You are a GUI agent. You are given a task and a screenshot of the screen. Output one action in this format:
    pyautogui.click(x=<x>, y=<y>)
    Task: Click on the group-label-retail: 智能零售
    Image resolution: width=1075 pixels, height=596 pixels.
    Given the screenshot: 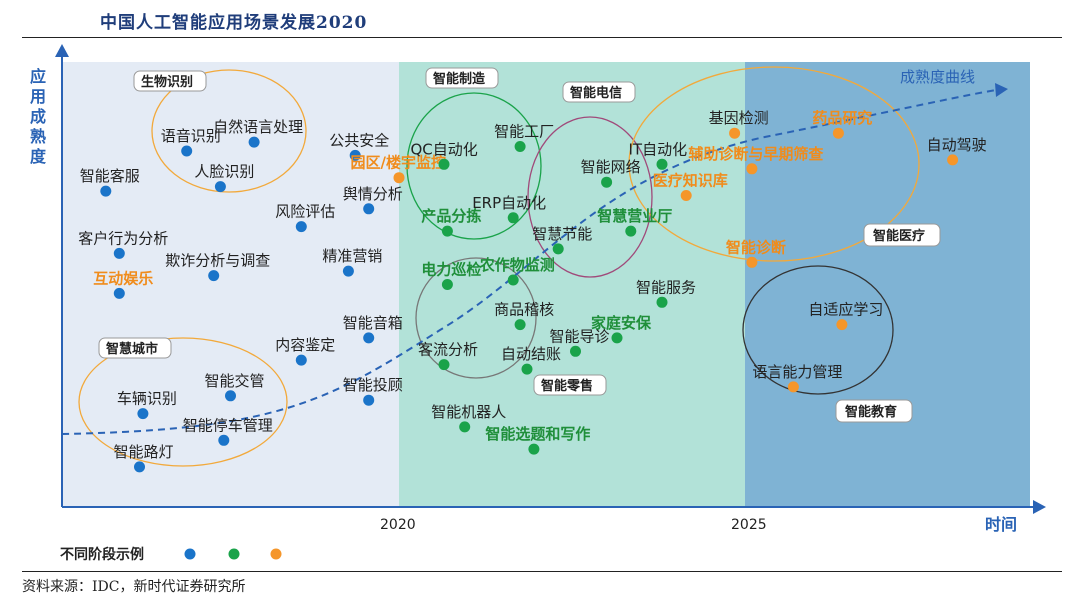 What is the action you would take?
    pyautogui.click(x=567, y=386)
    